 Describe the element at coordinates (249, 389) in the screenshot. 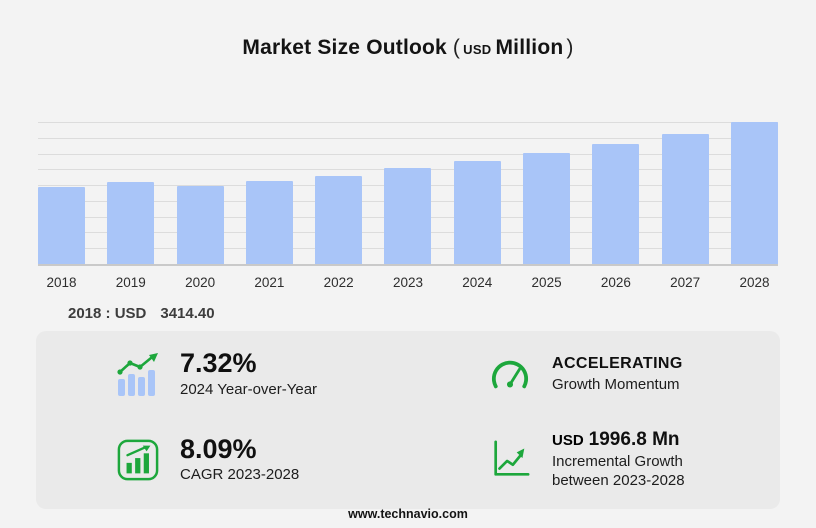

I see `stat-yoy-label: 2024 Year-over-Year` at that location.